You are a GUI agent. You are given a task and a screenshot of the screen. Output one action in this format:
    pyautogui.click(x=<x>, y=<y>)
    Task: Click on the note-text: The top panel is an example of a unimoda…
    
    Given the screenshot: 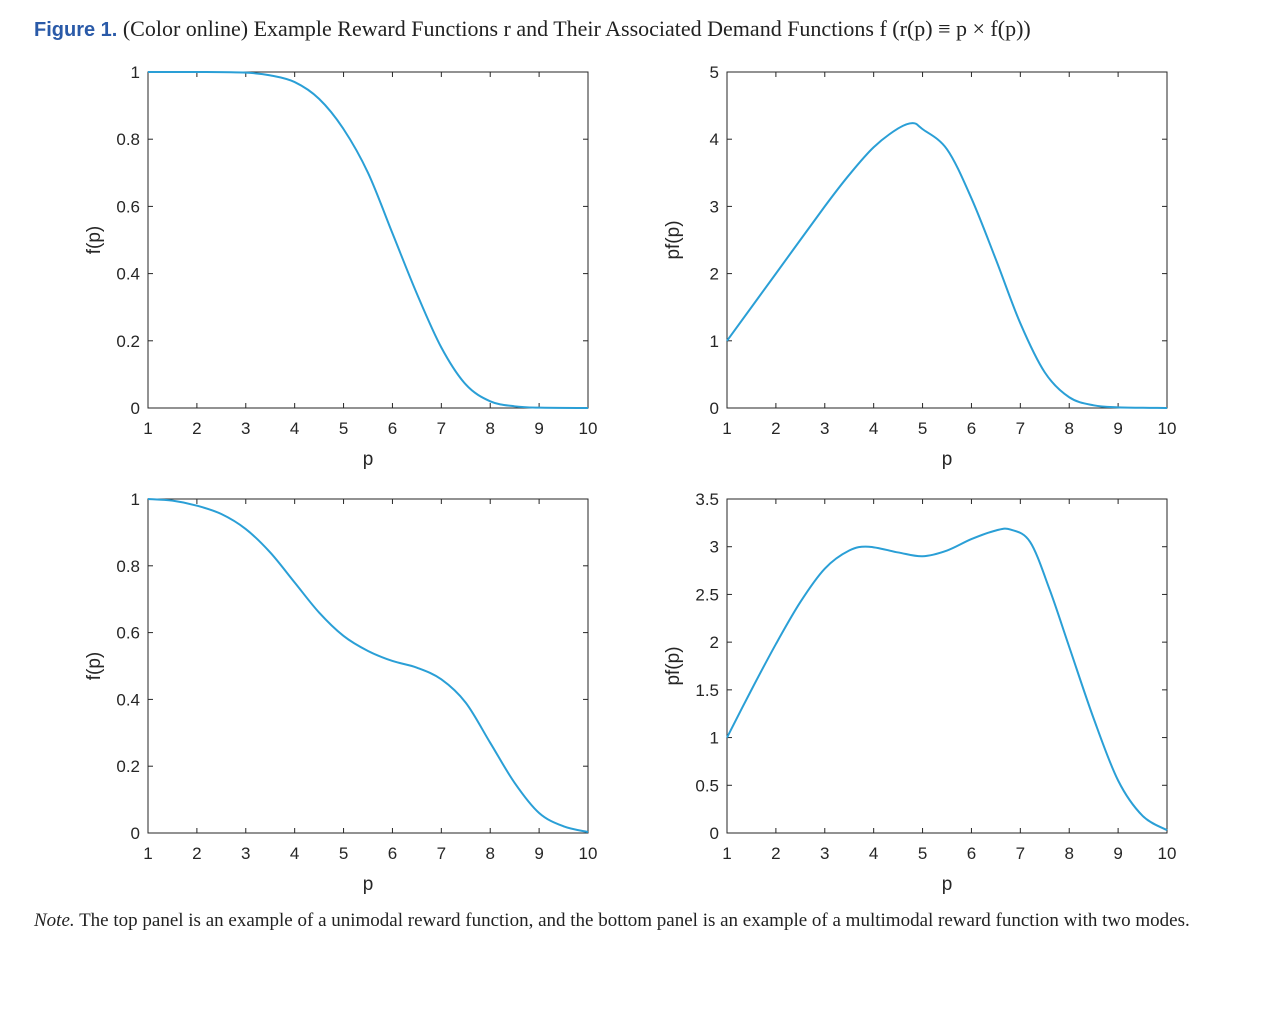 What is the action you would take?
    pyautogui.click(x=634, y=920)
    